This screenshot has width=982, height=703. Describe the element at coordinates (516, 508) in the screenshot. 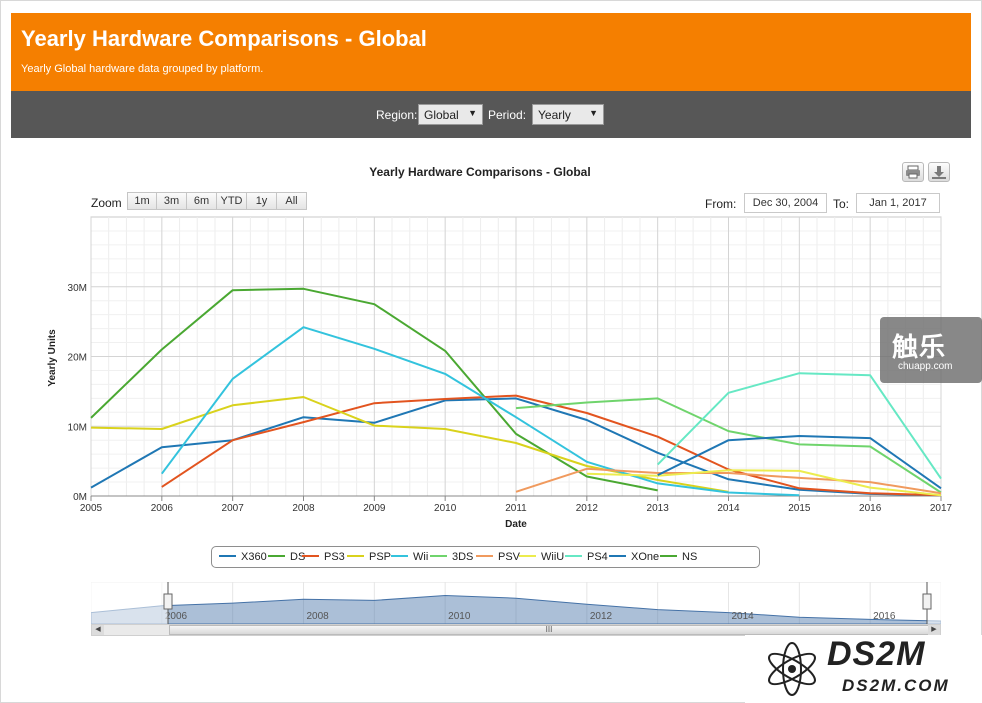

I see `x-tick-label: 2011` at that location.